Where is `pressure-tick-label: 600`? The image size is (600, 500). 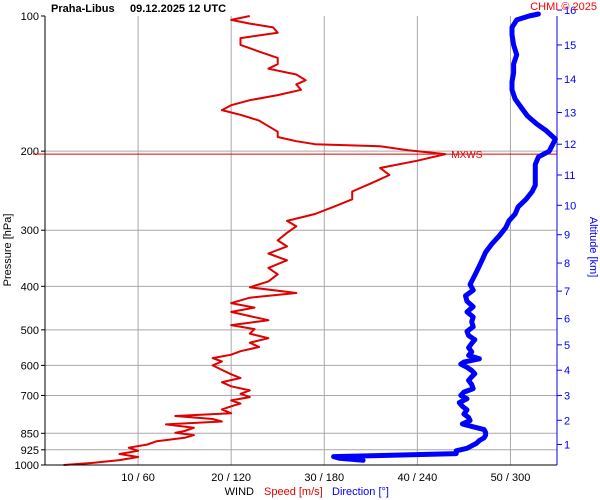
pressure-tick-label: 600 is located at coordinates (30, 366).